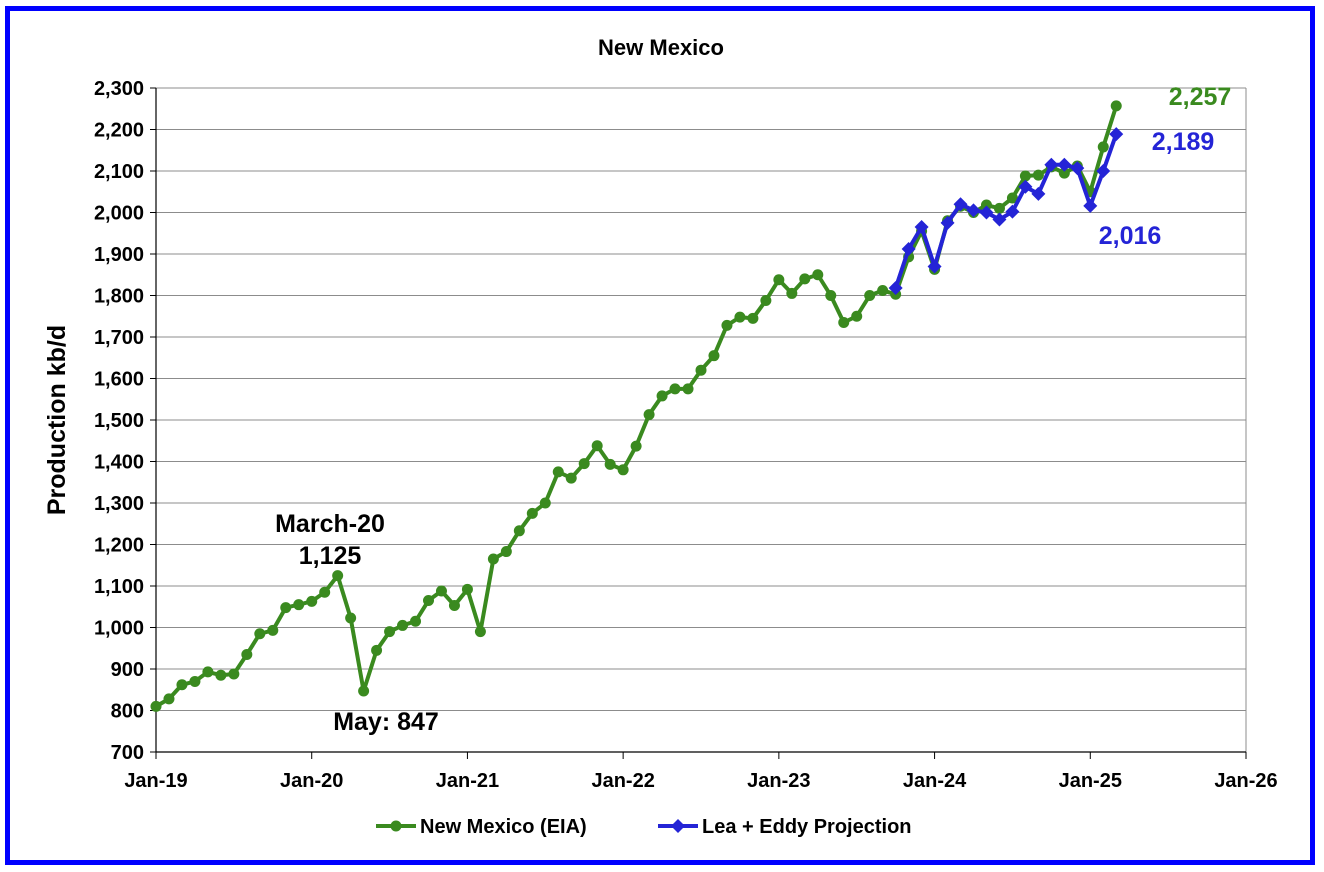  I want to click on series-projection, so click(1006, 211).